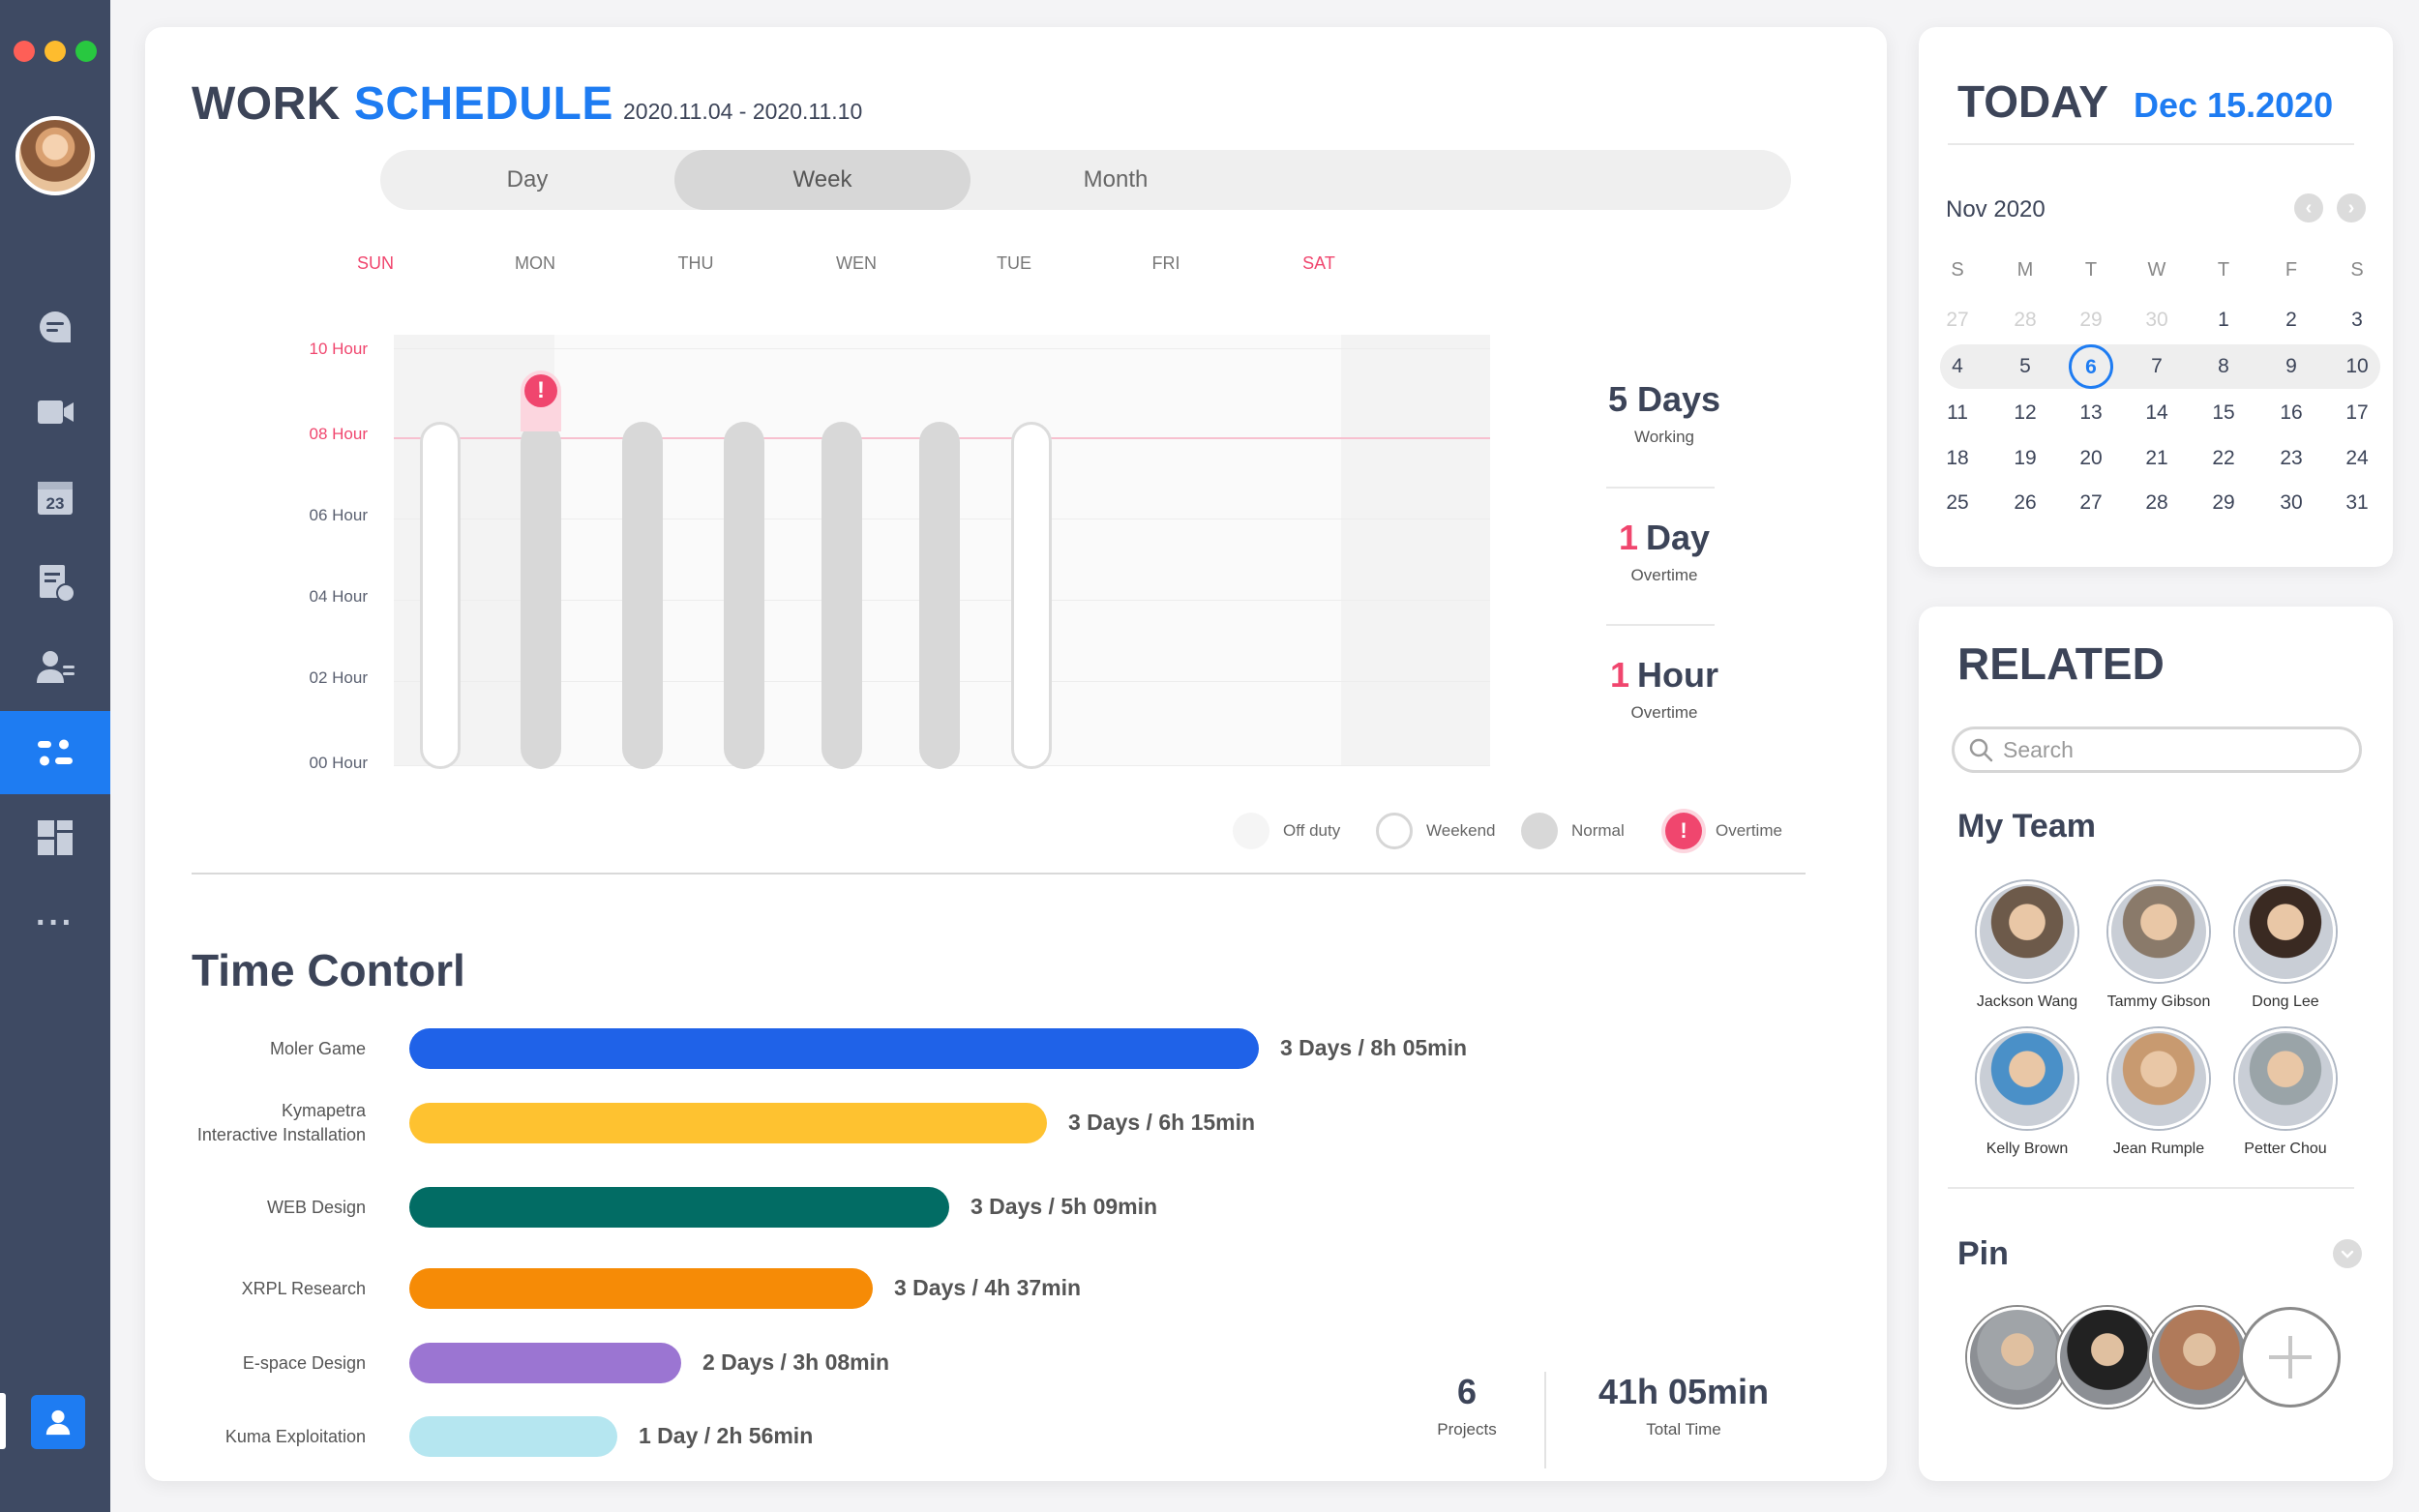 This screenshot has width=2419, height=1512. What do you see at coordinates (55, 753) in the screenshot?
I see `schedule-icon` at bounding box center [55, 753].